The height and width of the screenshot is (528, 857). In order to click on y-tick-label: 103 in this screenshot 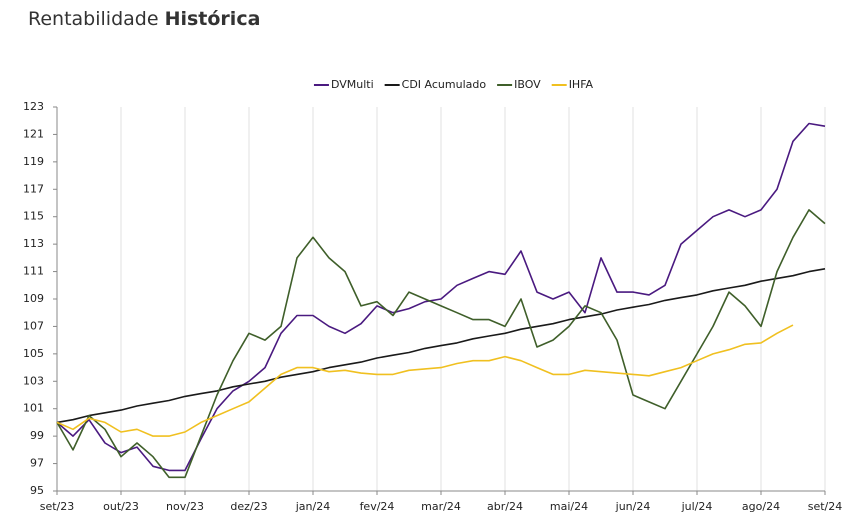, I will do `click(33, 380)`.